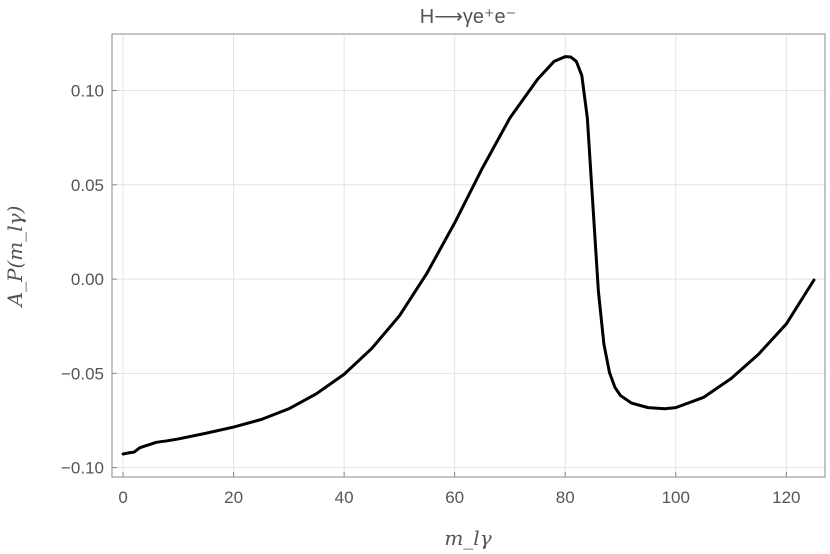 This screenshot has width=830, height=554. What do you see at coordinates (82, 373) in the screenshot?
I see `y-tick-label: −0.05` at bounding box center [82, 373].